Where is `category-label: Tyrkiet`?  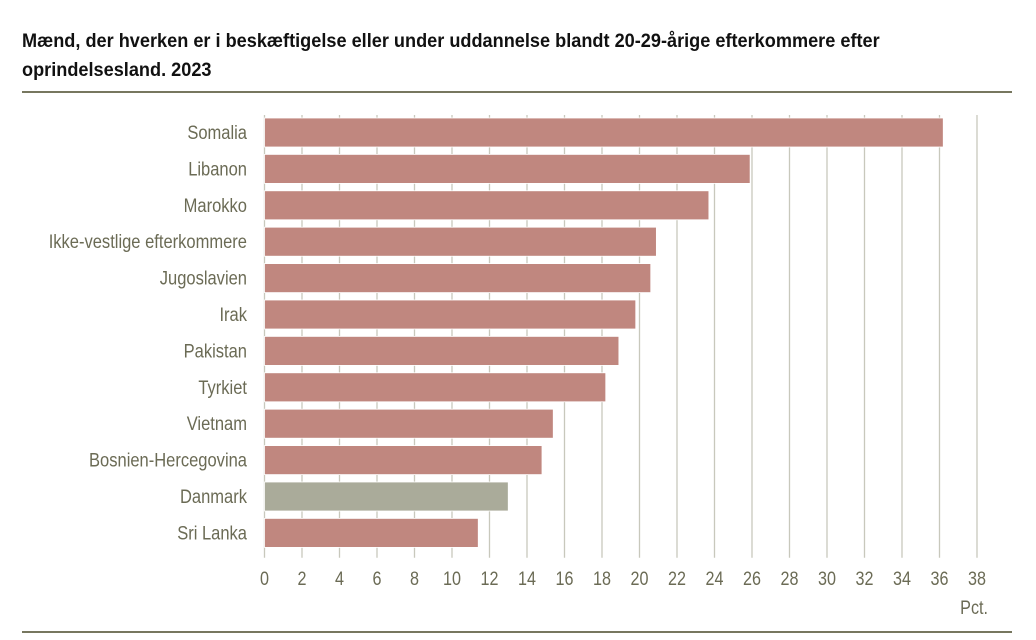
category-label: Tyrkiet is located at coordinates (222, 387).